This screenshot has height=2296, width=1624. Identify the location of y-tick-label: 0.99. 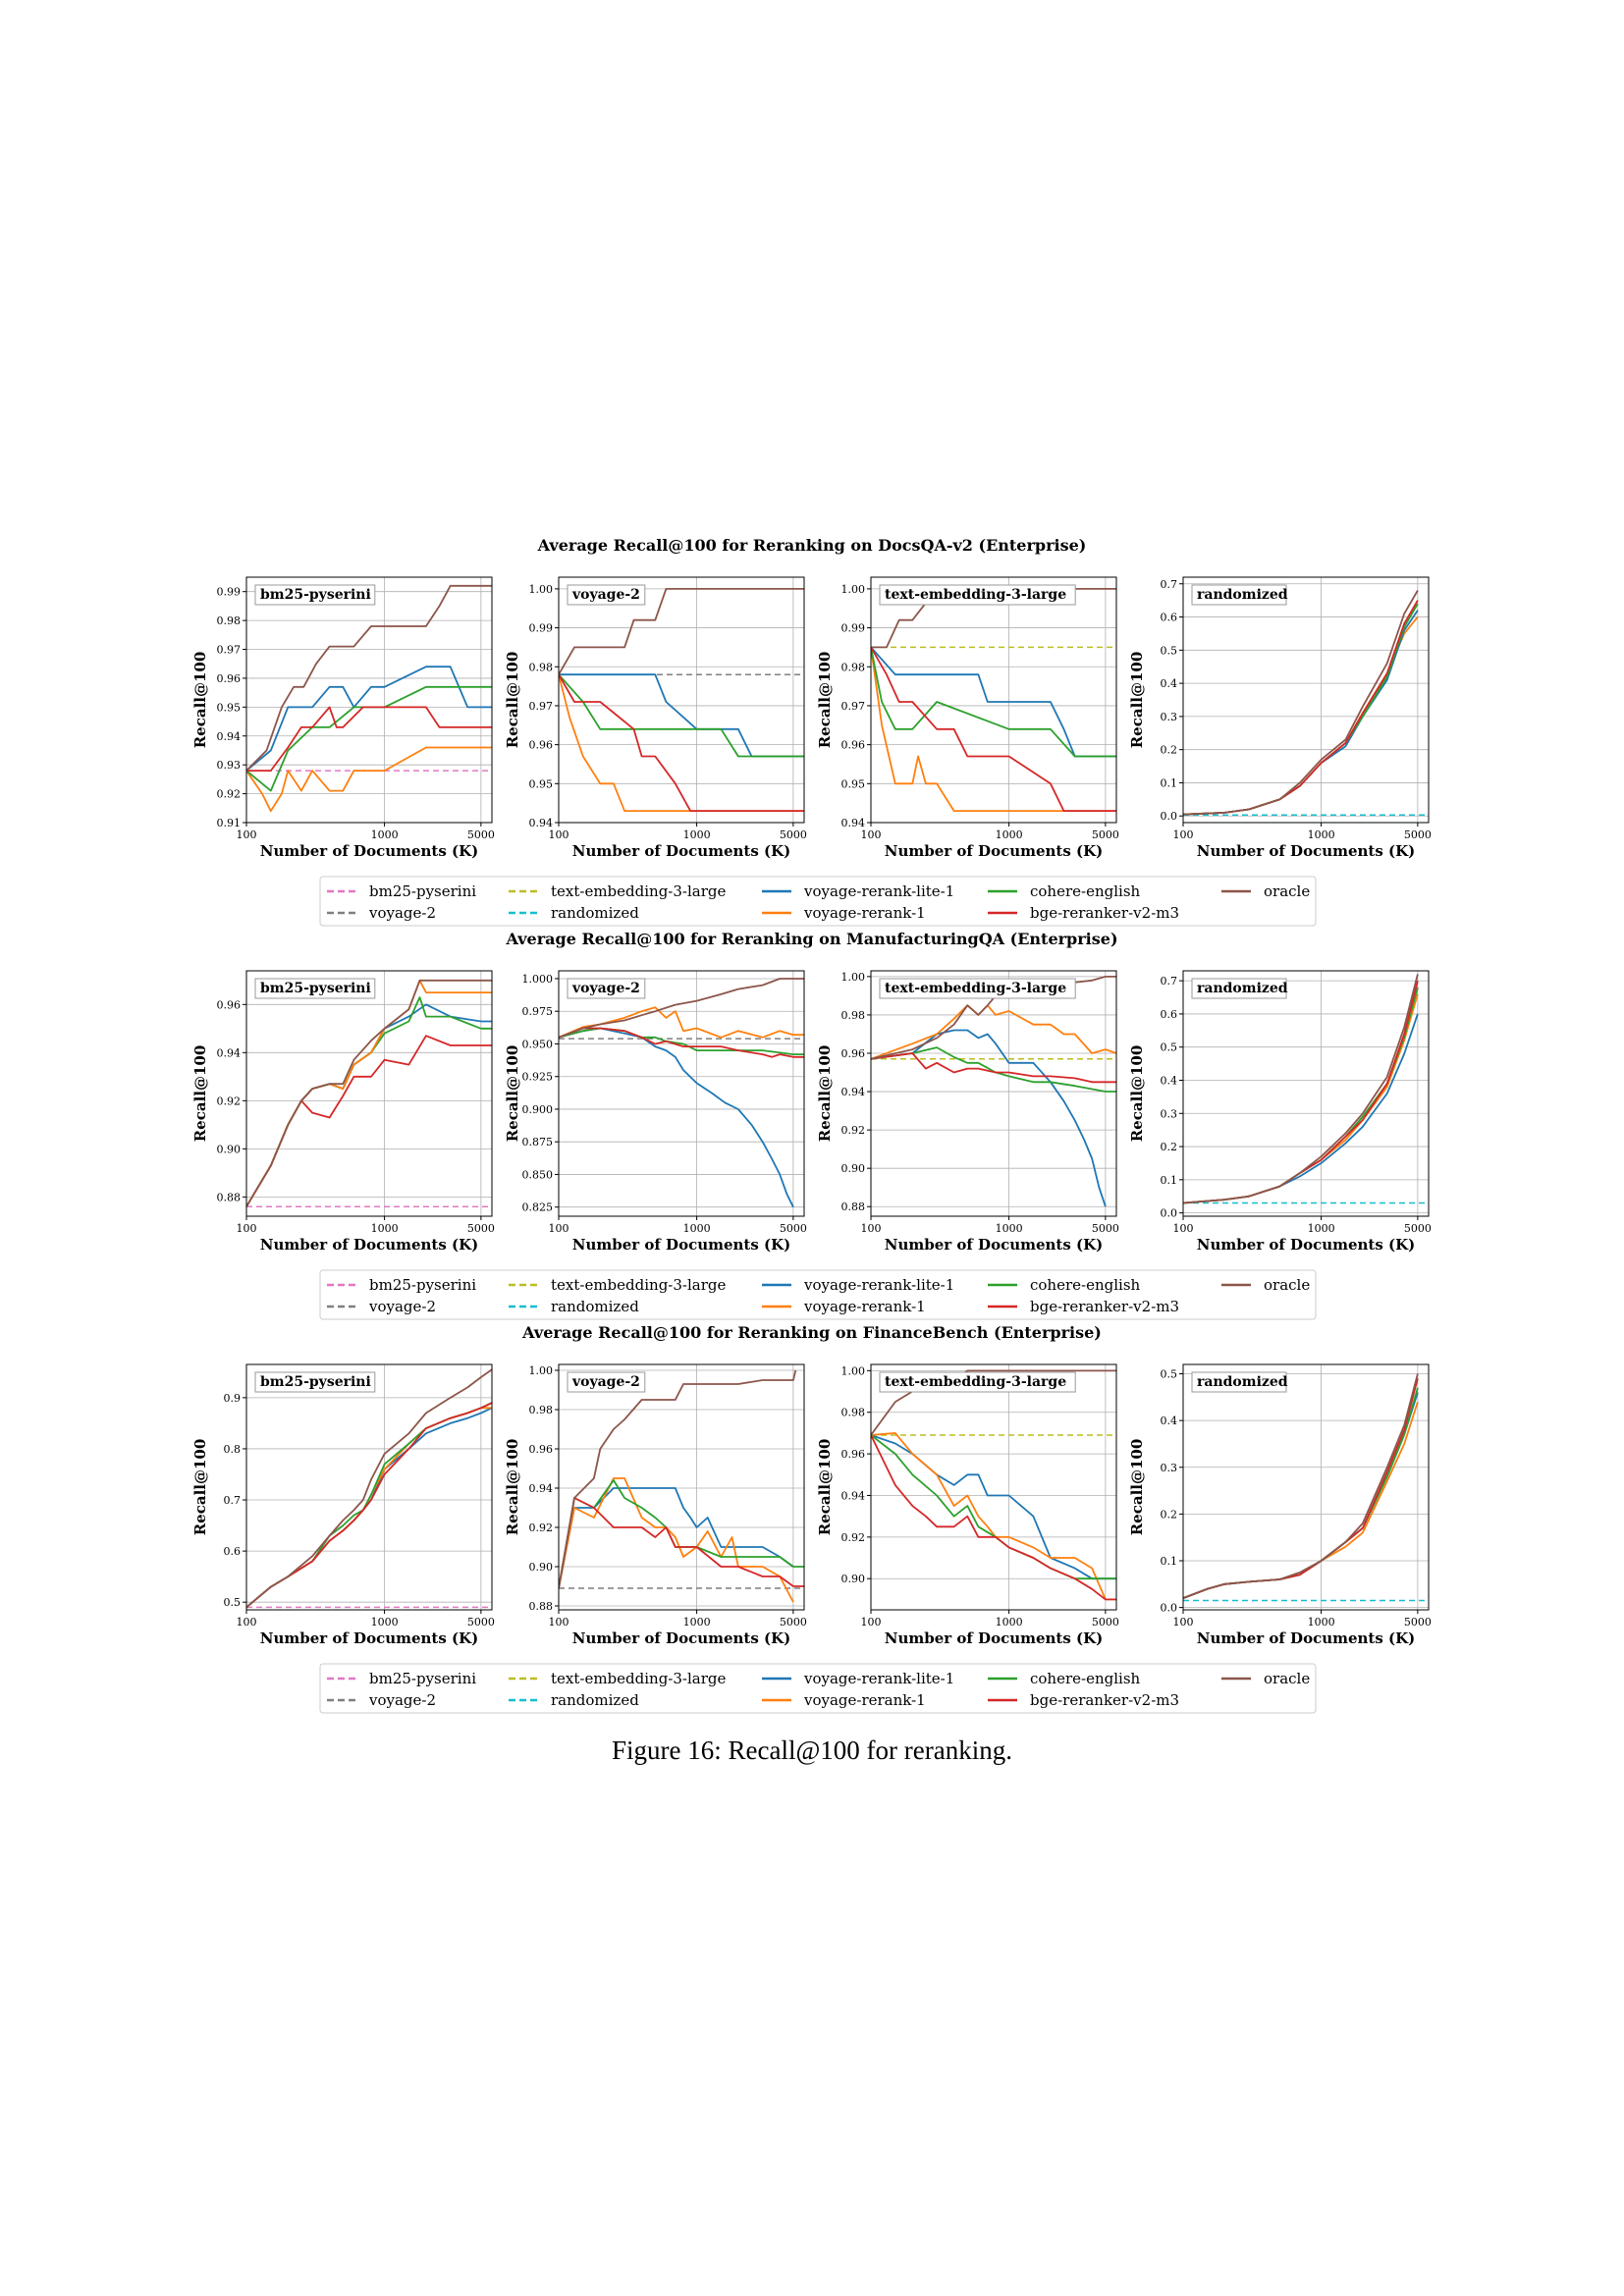
(853, 628).